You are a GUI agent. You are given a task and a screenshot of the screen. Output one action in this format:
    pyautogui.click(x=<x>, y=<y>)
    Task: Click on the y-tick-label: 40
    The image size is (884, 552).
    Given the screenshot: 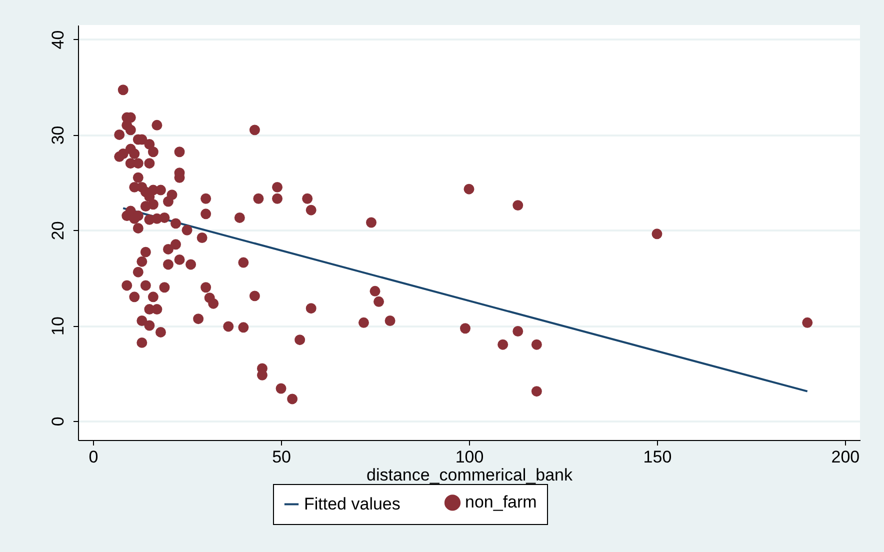 What is the action you would take?
    pyautogui.click(x=58, y=40)
    